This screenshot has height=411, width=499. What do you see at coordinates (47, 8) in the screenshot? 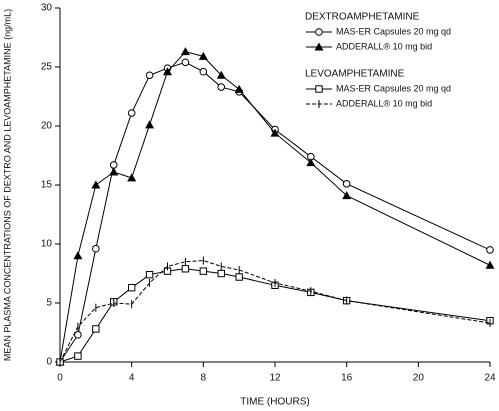
I see `y-tick-label: 30` at bounding box center [47, 8].